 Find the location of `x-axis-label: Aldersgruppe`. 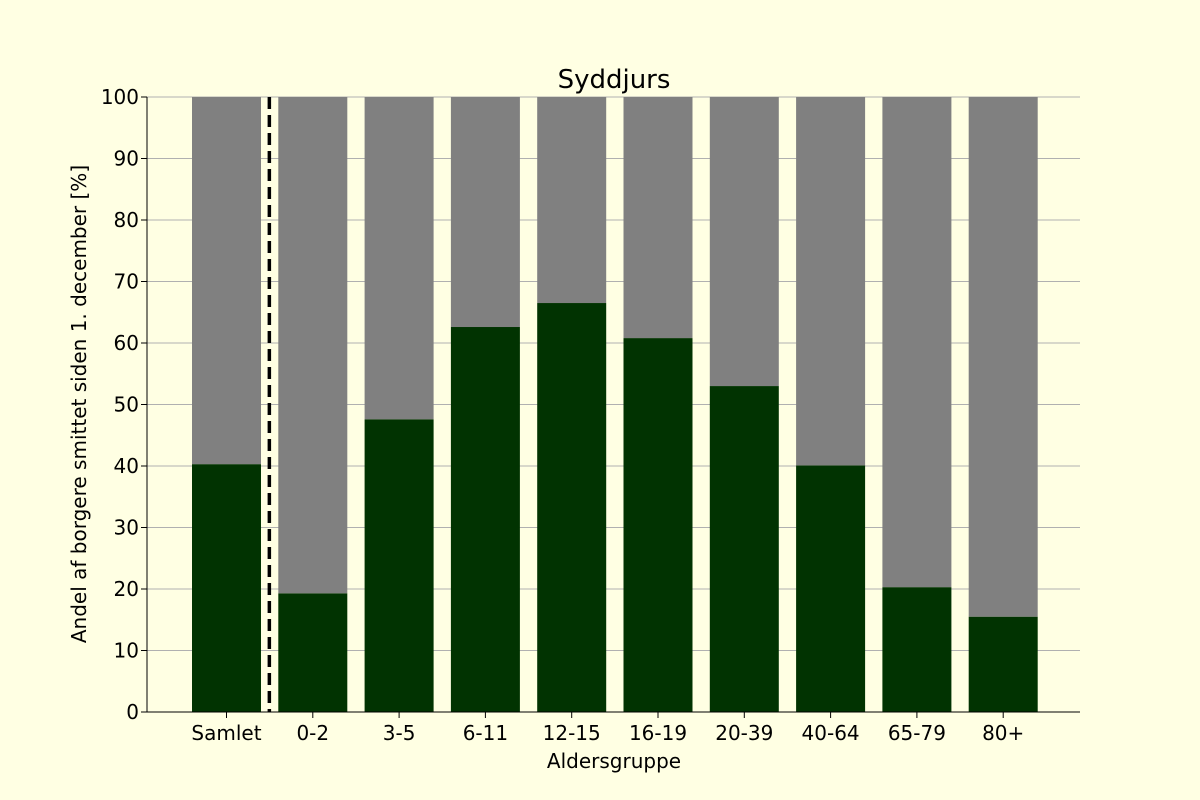

x-axis-label: Aldersgruppe is located at coordinates (614, 761).